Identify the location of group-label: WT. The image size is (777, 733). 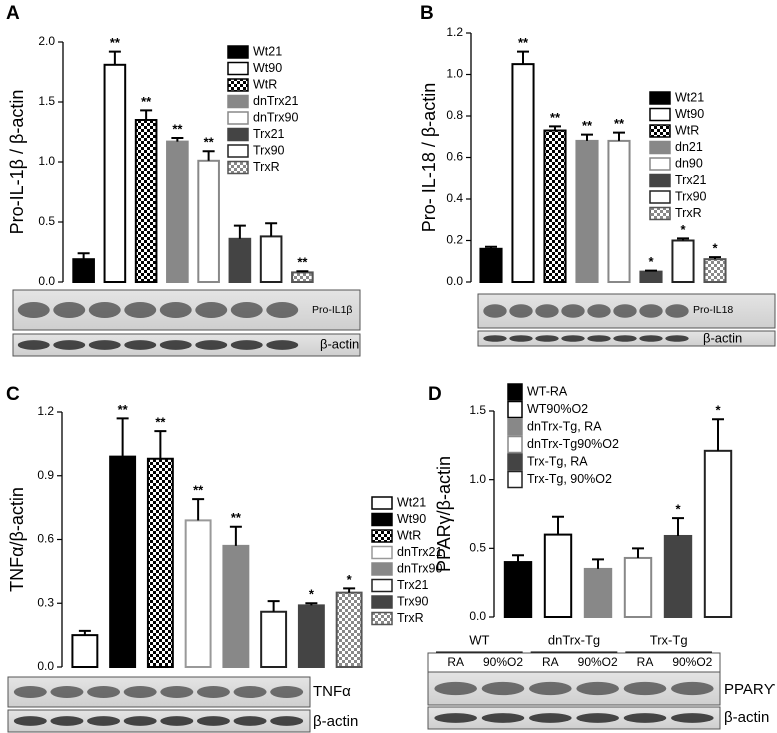
(479, 639).